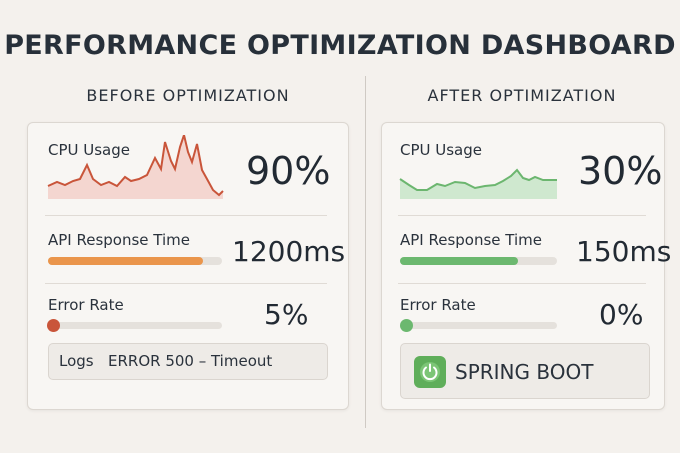 The height and width of the screenshot is (453, 680). What do you see at coordinates (76, 361) in the screenshot?
I see `logs-label: Logs` at bounding box center [76, 361].